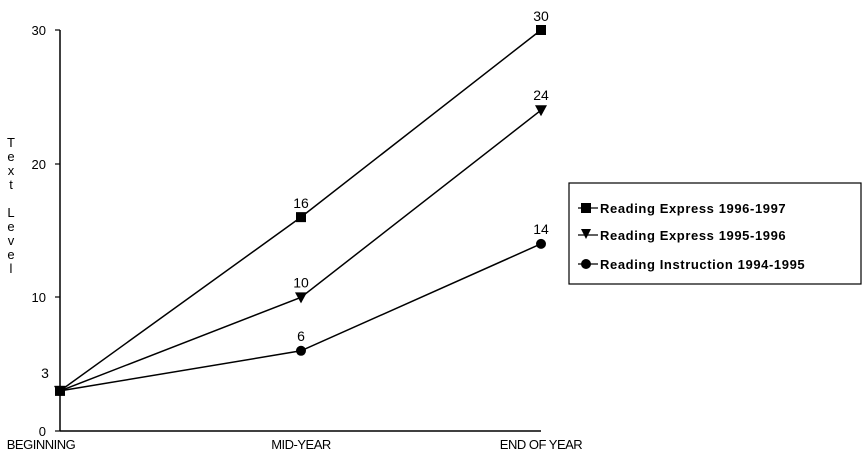  What do you see at coordinates (41, 444) in the screenshot?
I see `x-tick-label: BEGINNING` at bounding box center [41, 444].